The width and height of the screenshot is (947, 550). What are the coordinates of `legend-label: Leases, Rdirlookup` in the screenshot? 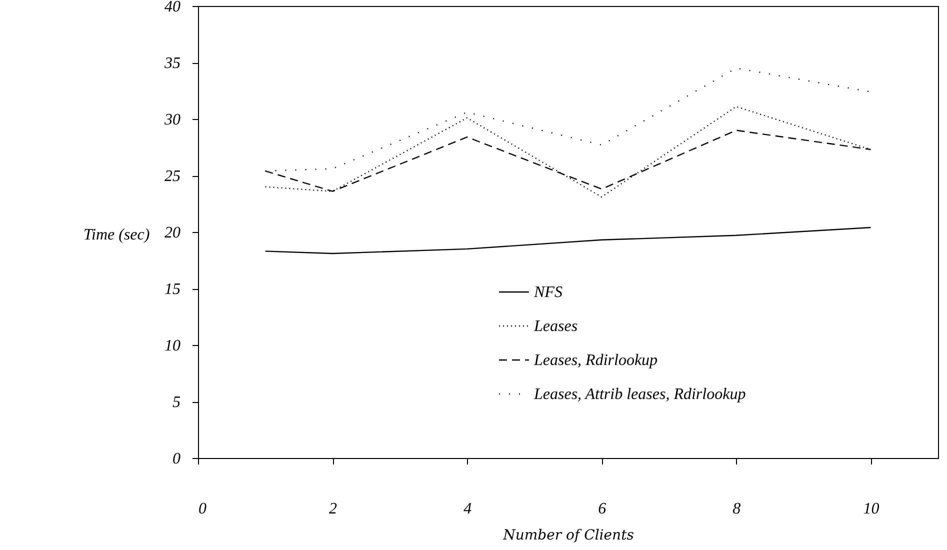 It's located at (595, 360).